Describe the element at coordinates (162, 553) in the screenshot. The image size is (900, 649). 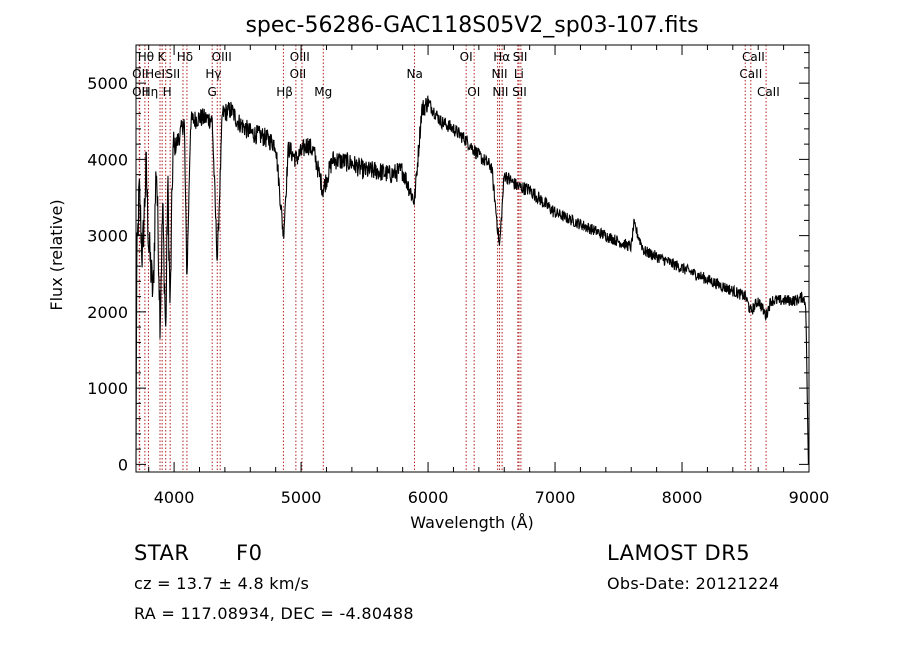
I see `object-class: STAR` at that location.